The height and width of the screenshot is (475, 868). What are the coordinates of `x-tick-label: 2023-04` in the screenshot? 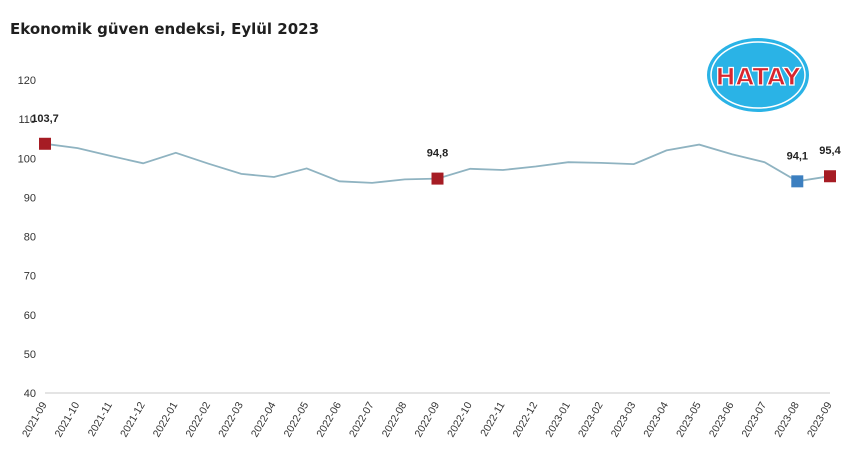 It's located at (656, 420).